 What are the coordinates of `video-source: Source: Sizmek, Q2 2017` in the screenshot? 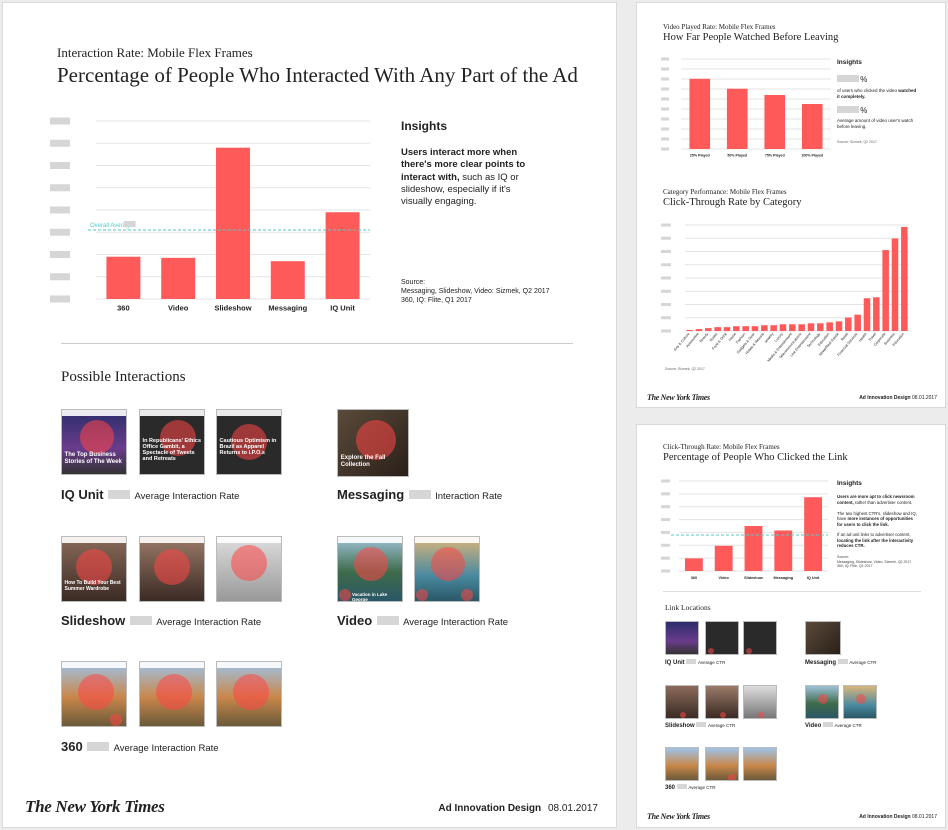 It's located at (857, 141).